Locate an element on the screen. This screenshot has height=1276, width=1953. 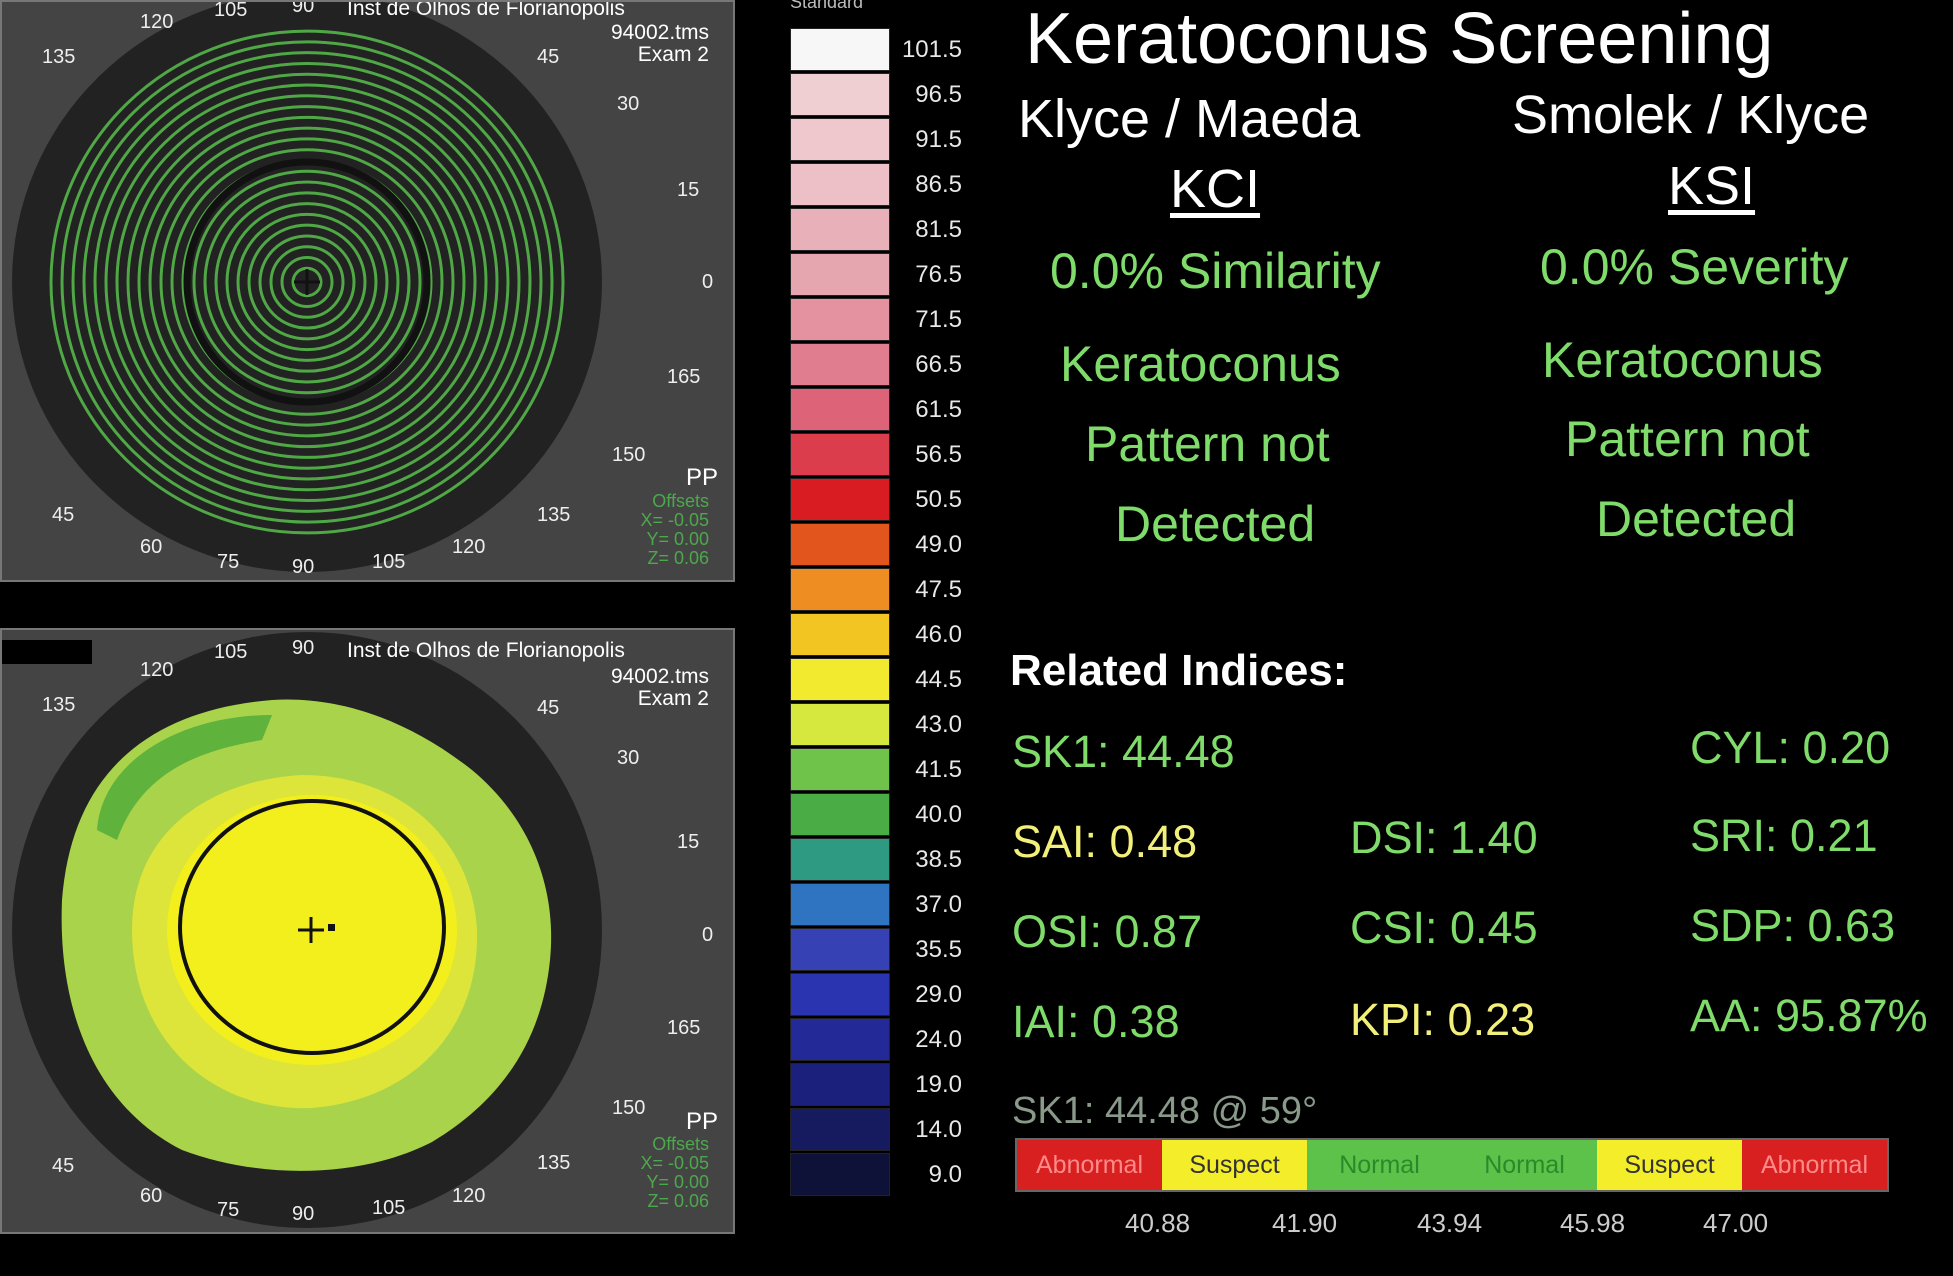
csi-index: CSI: 0.45 is located at coordinates (1444, 927).